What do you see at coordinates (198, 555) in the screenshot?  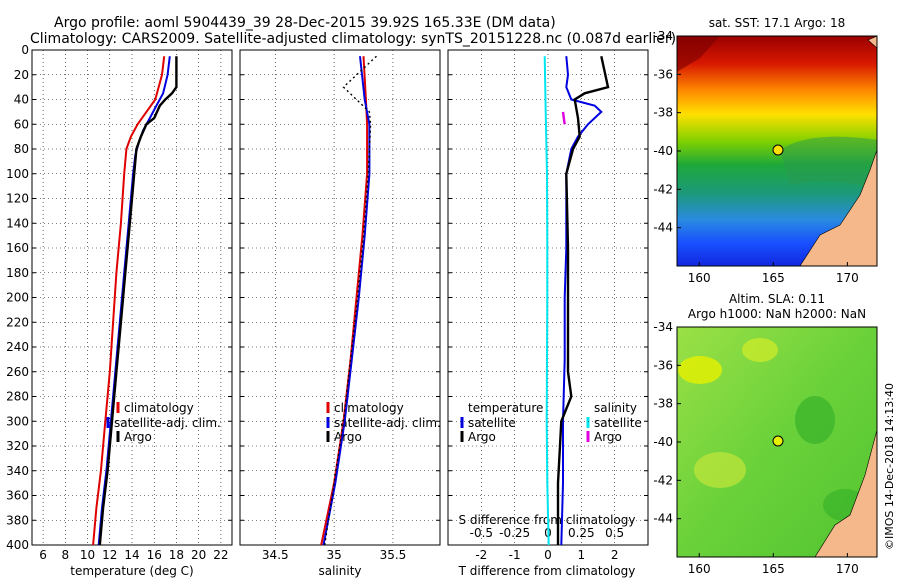 I see `temperature-xtick-label: 20` at bounding box center [198, 555].